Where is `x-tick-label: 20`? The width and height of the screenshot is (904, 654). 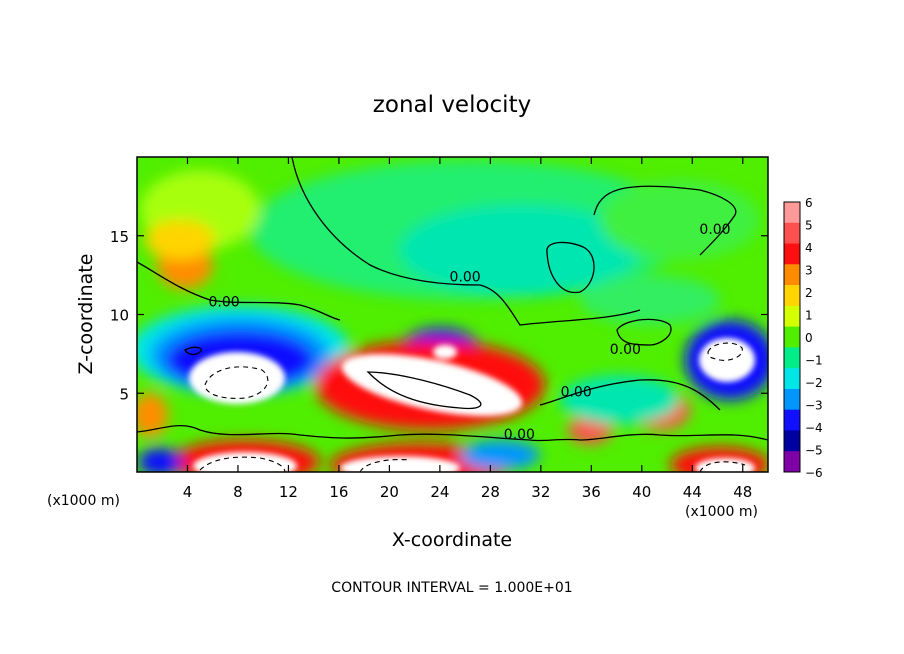 x-tick-label: 20 is located at coordinates (389, 492).